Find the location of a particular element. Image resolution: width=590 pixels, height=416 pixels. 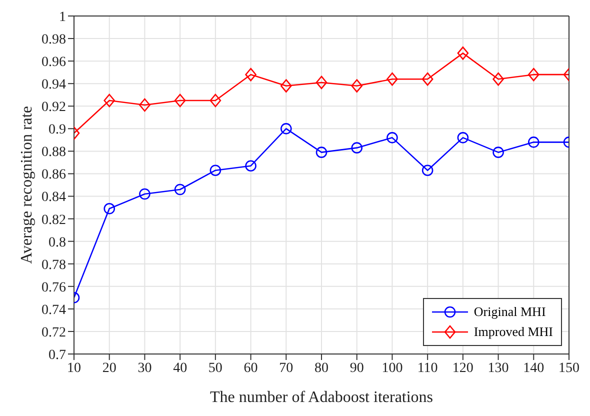

y-tick-label: 0.86 is located at coordinates (54, 175).